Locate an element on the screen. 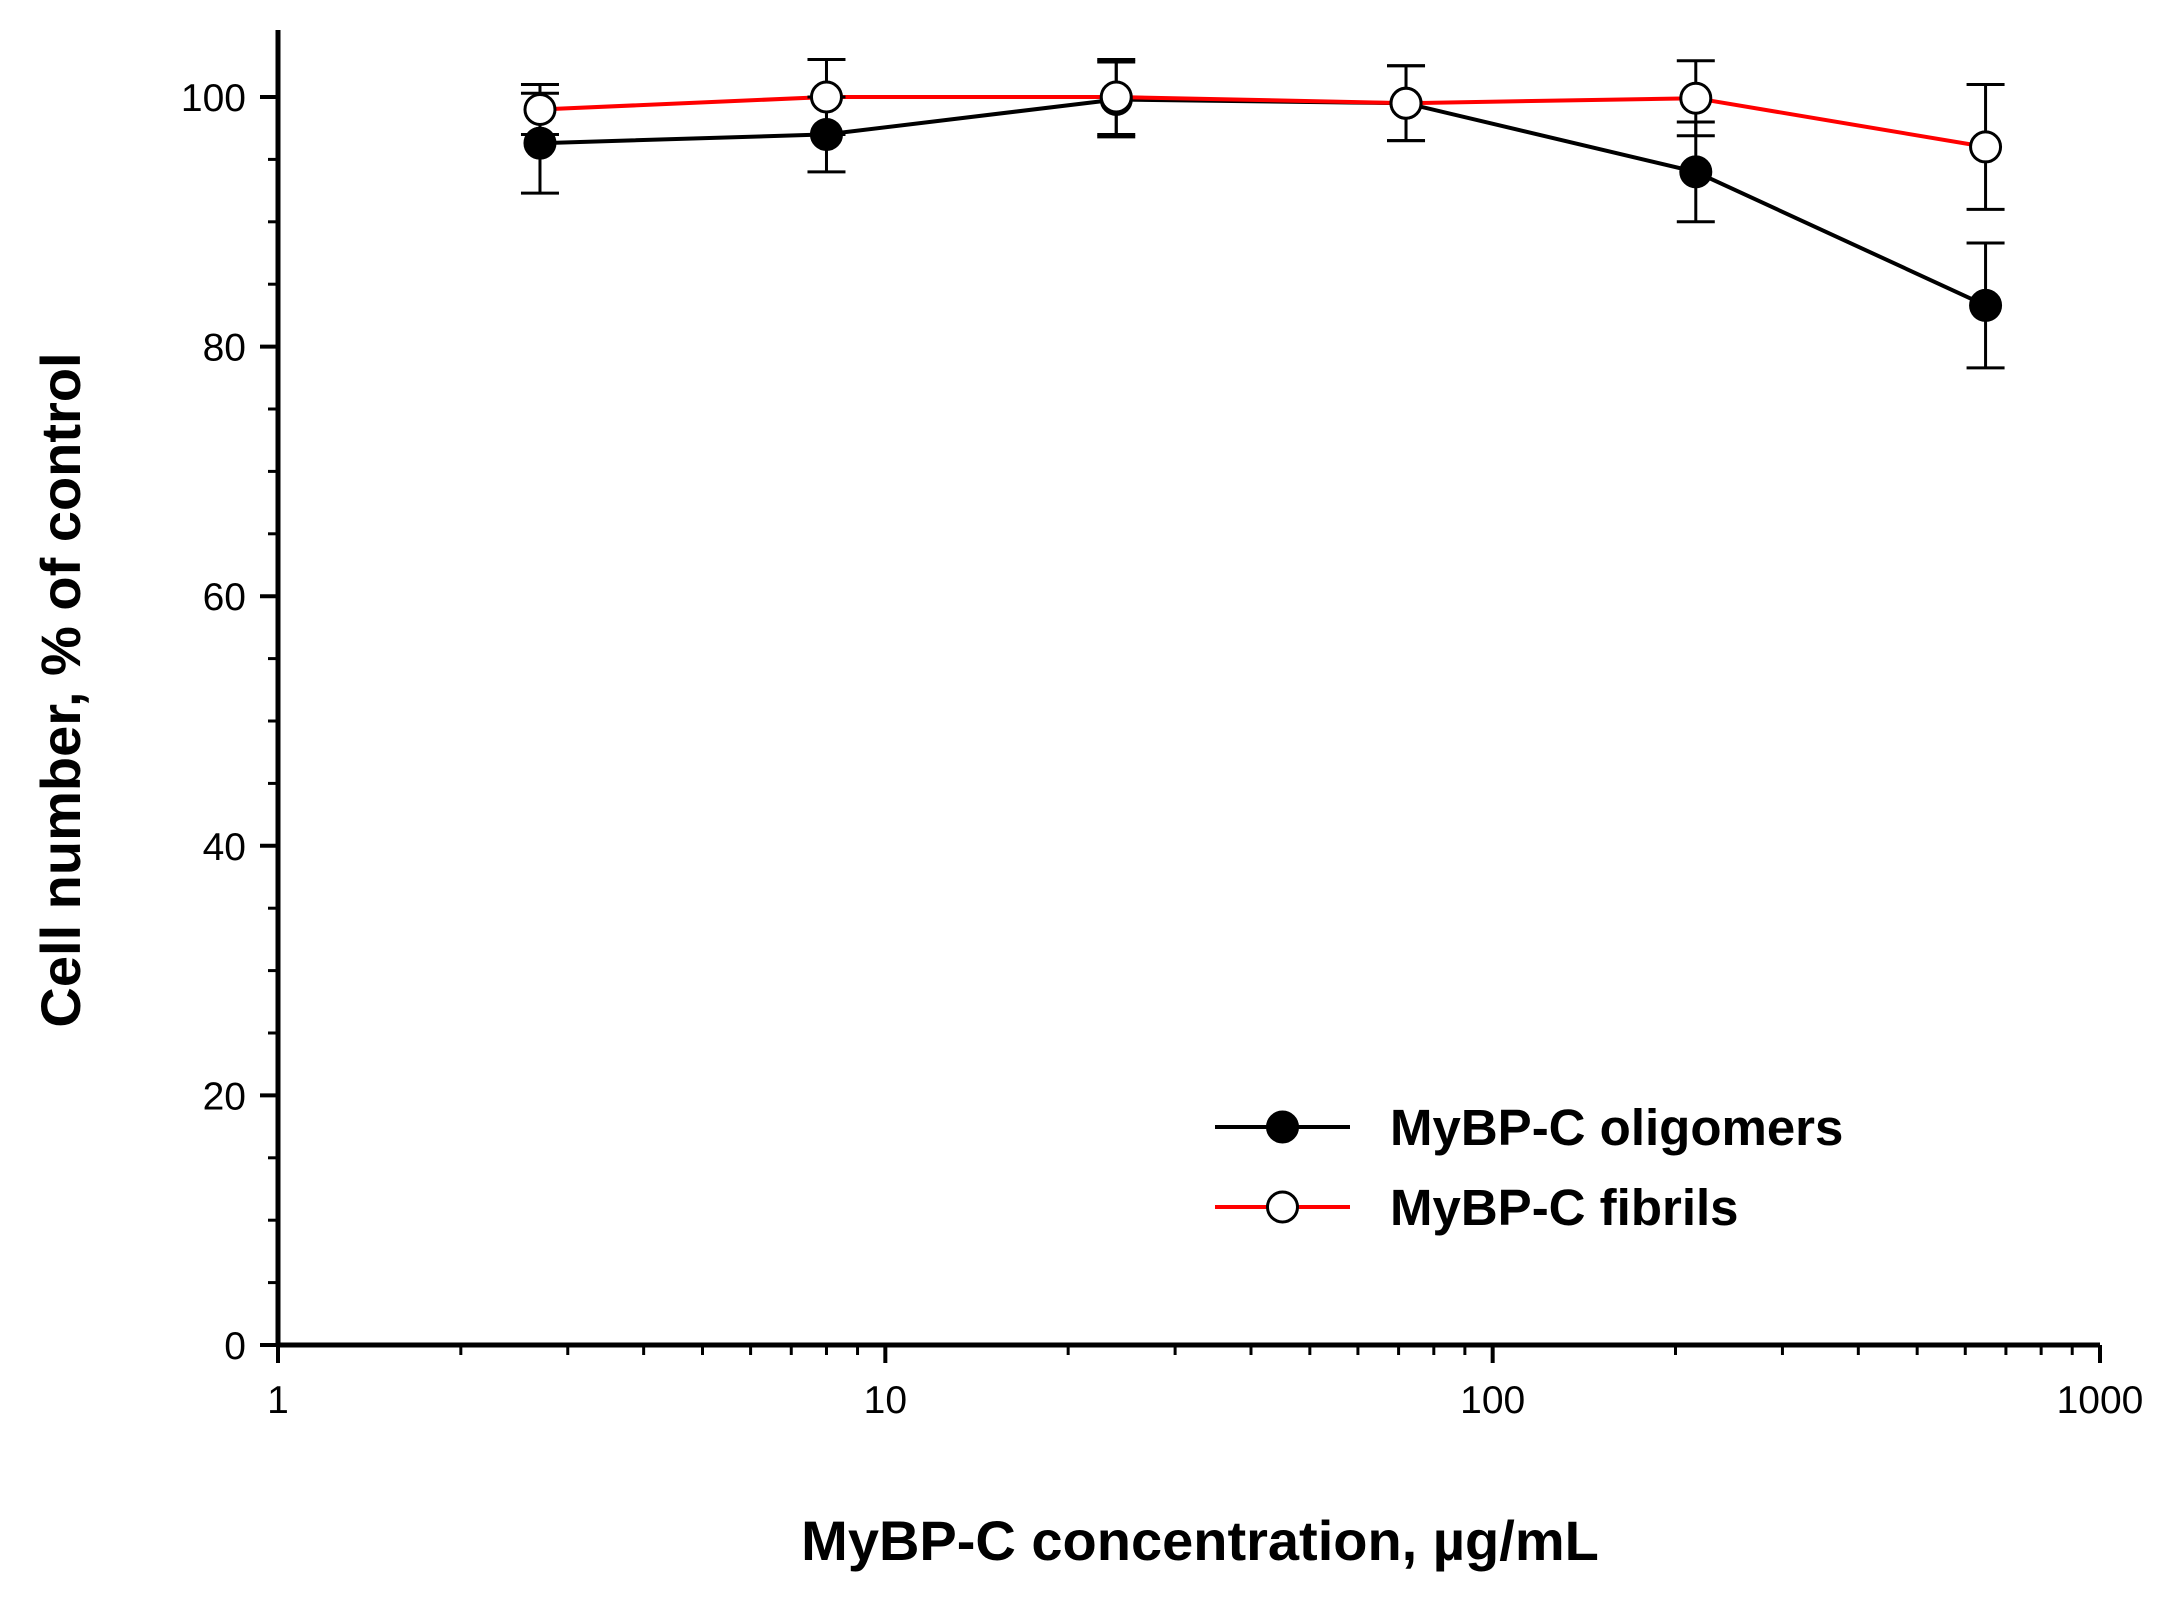  legend-label: MyBP-C oligomers is located at coordinates (1616, 1127).